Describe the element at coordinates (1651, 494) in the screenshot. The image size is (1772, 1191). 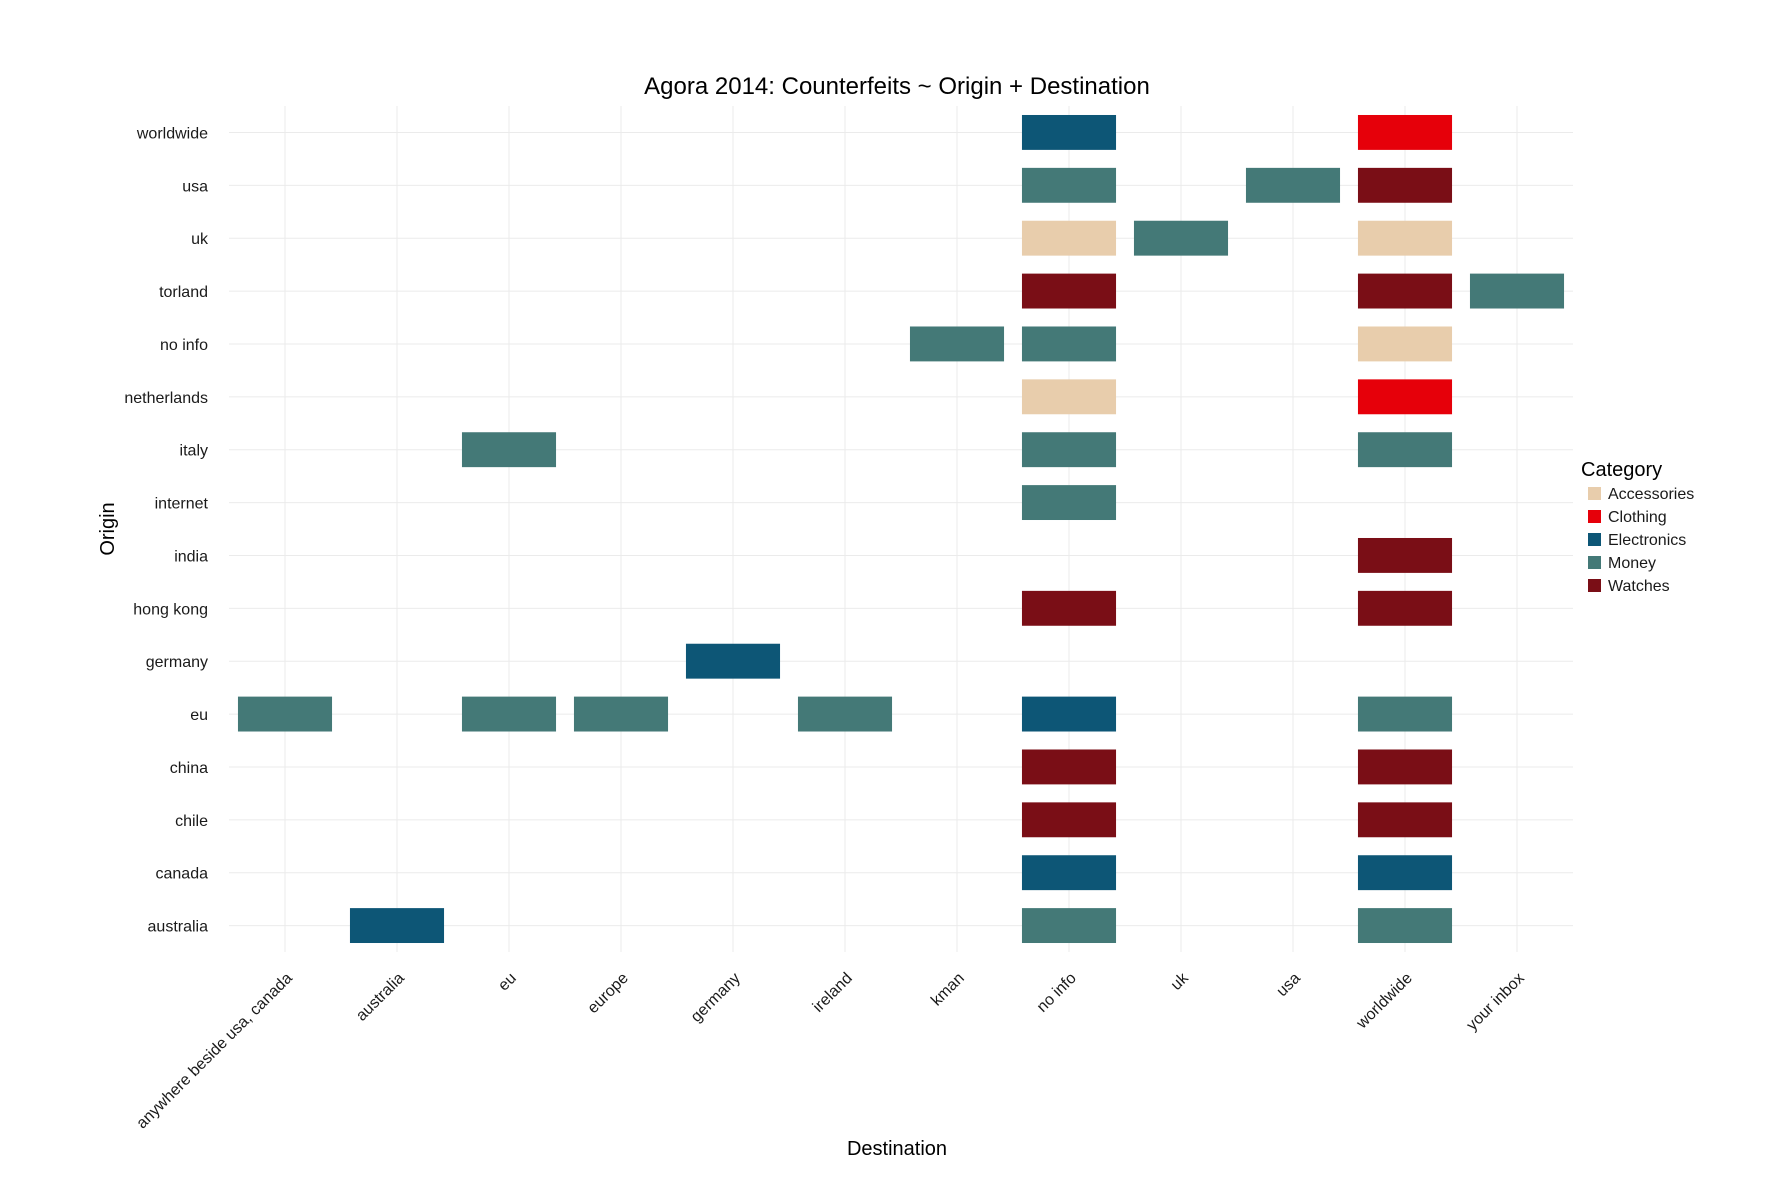
I see `legend-label-accessories: Accessories` at that location.